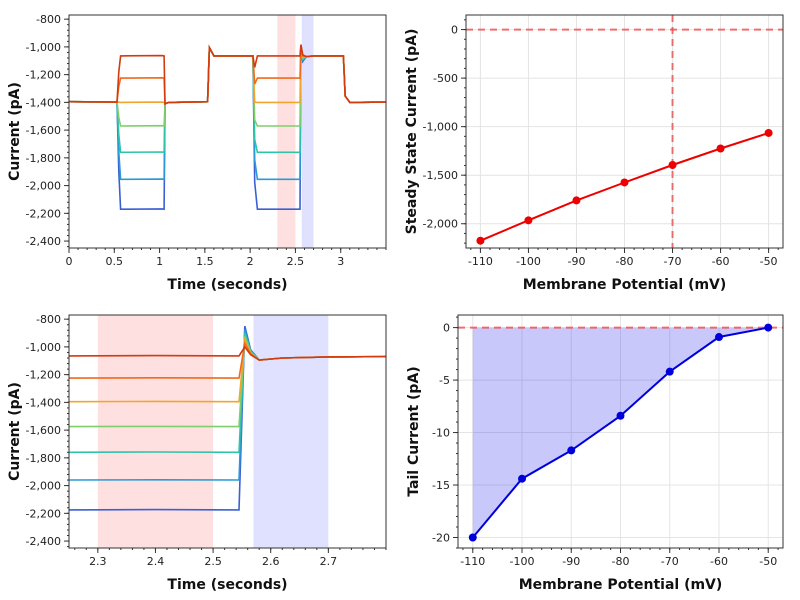 This screenshot has height=600, width=800. Describe the element at coordinates (340, 261) in the screenshot. I see `x-tick-label: 3` at that location.